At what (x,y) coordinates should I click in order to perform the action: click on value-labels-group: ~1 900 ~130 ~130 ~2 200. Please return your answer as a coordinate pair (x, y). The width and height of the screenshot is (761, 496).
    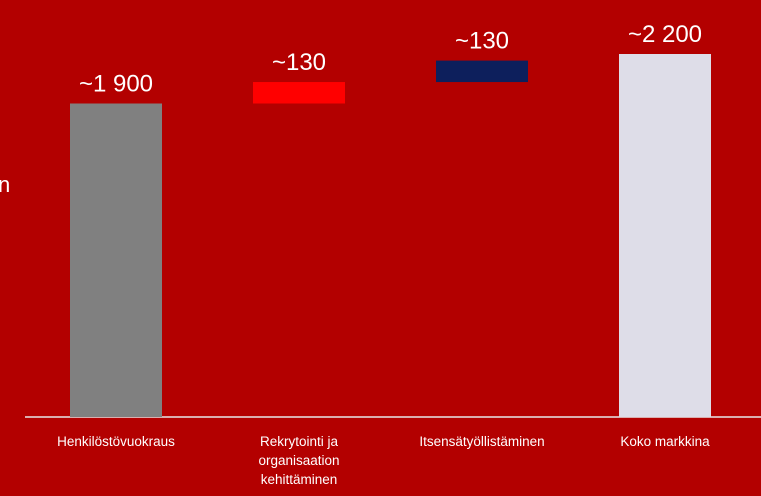
    Looking at the image, I should click on (390, 59).